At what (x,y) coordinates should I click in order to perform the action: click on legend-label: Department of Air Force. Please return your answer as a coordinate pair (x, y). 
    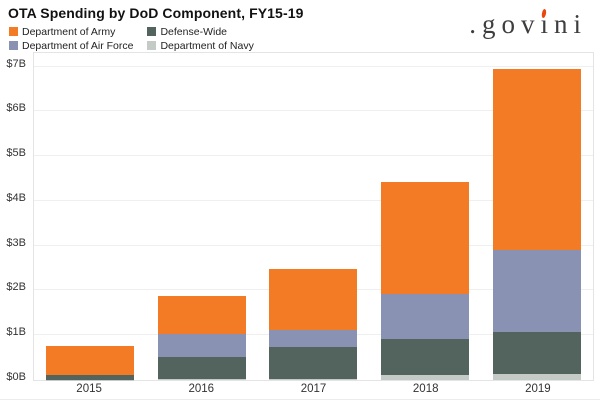
    Looking at the image, I should click on (78, 45).